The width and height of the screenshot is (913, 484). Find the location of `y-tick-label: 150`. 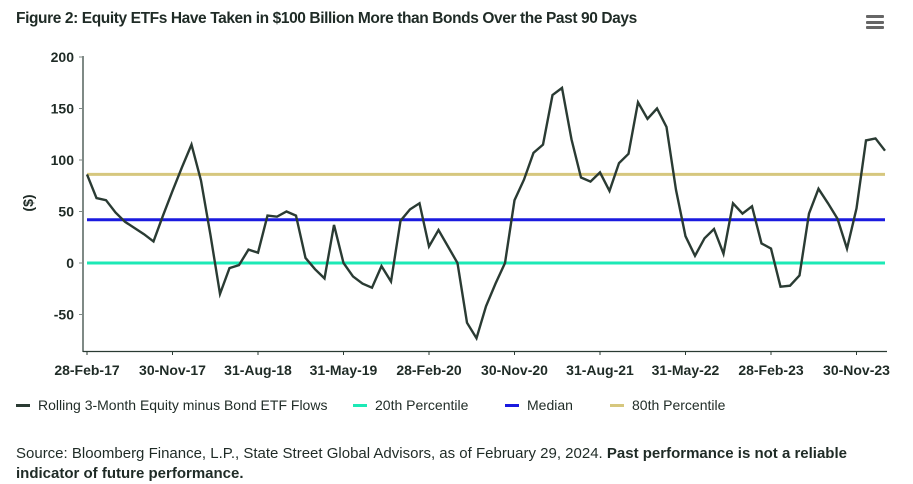

y-tick-label: 150 is located at coordinates (63, 109).